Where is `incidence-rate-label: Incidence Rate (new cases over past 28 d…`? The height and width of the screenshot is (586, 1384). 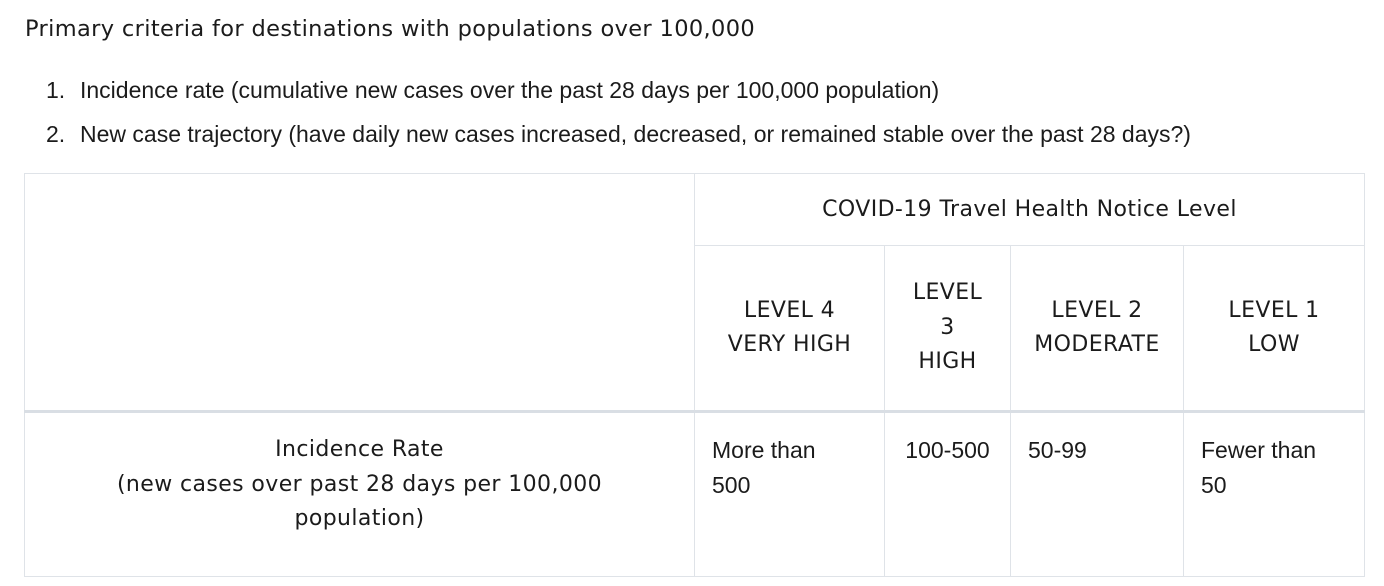 incidence-rate-label: Incidence Rate (new cases over past 28 d… is located at coordinates (359, 494).